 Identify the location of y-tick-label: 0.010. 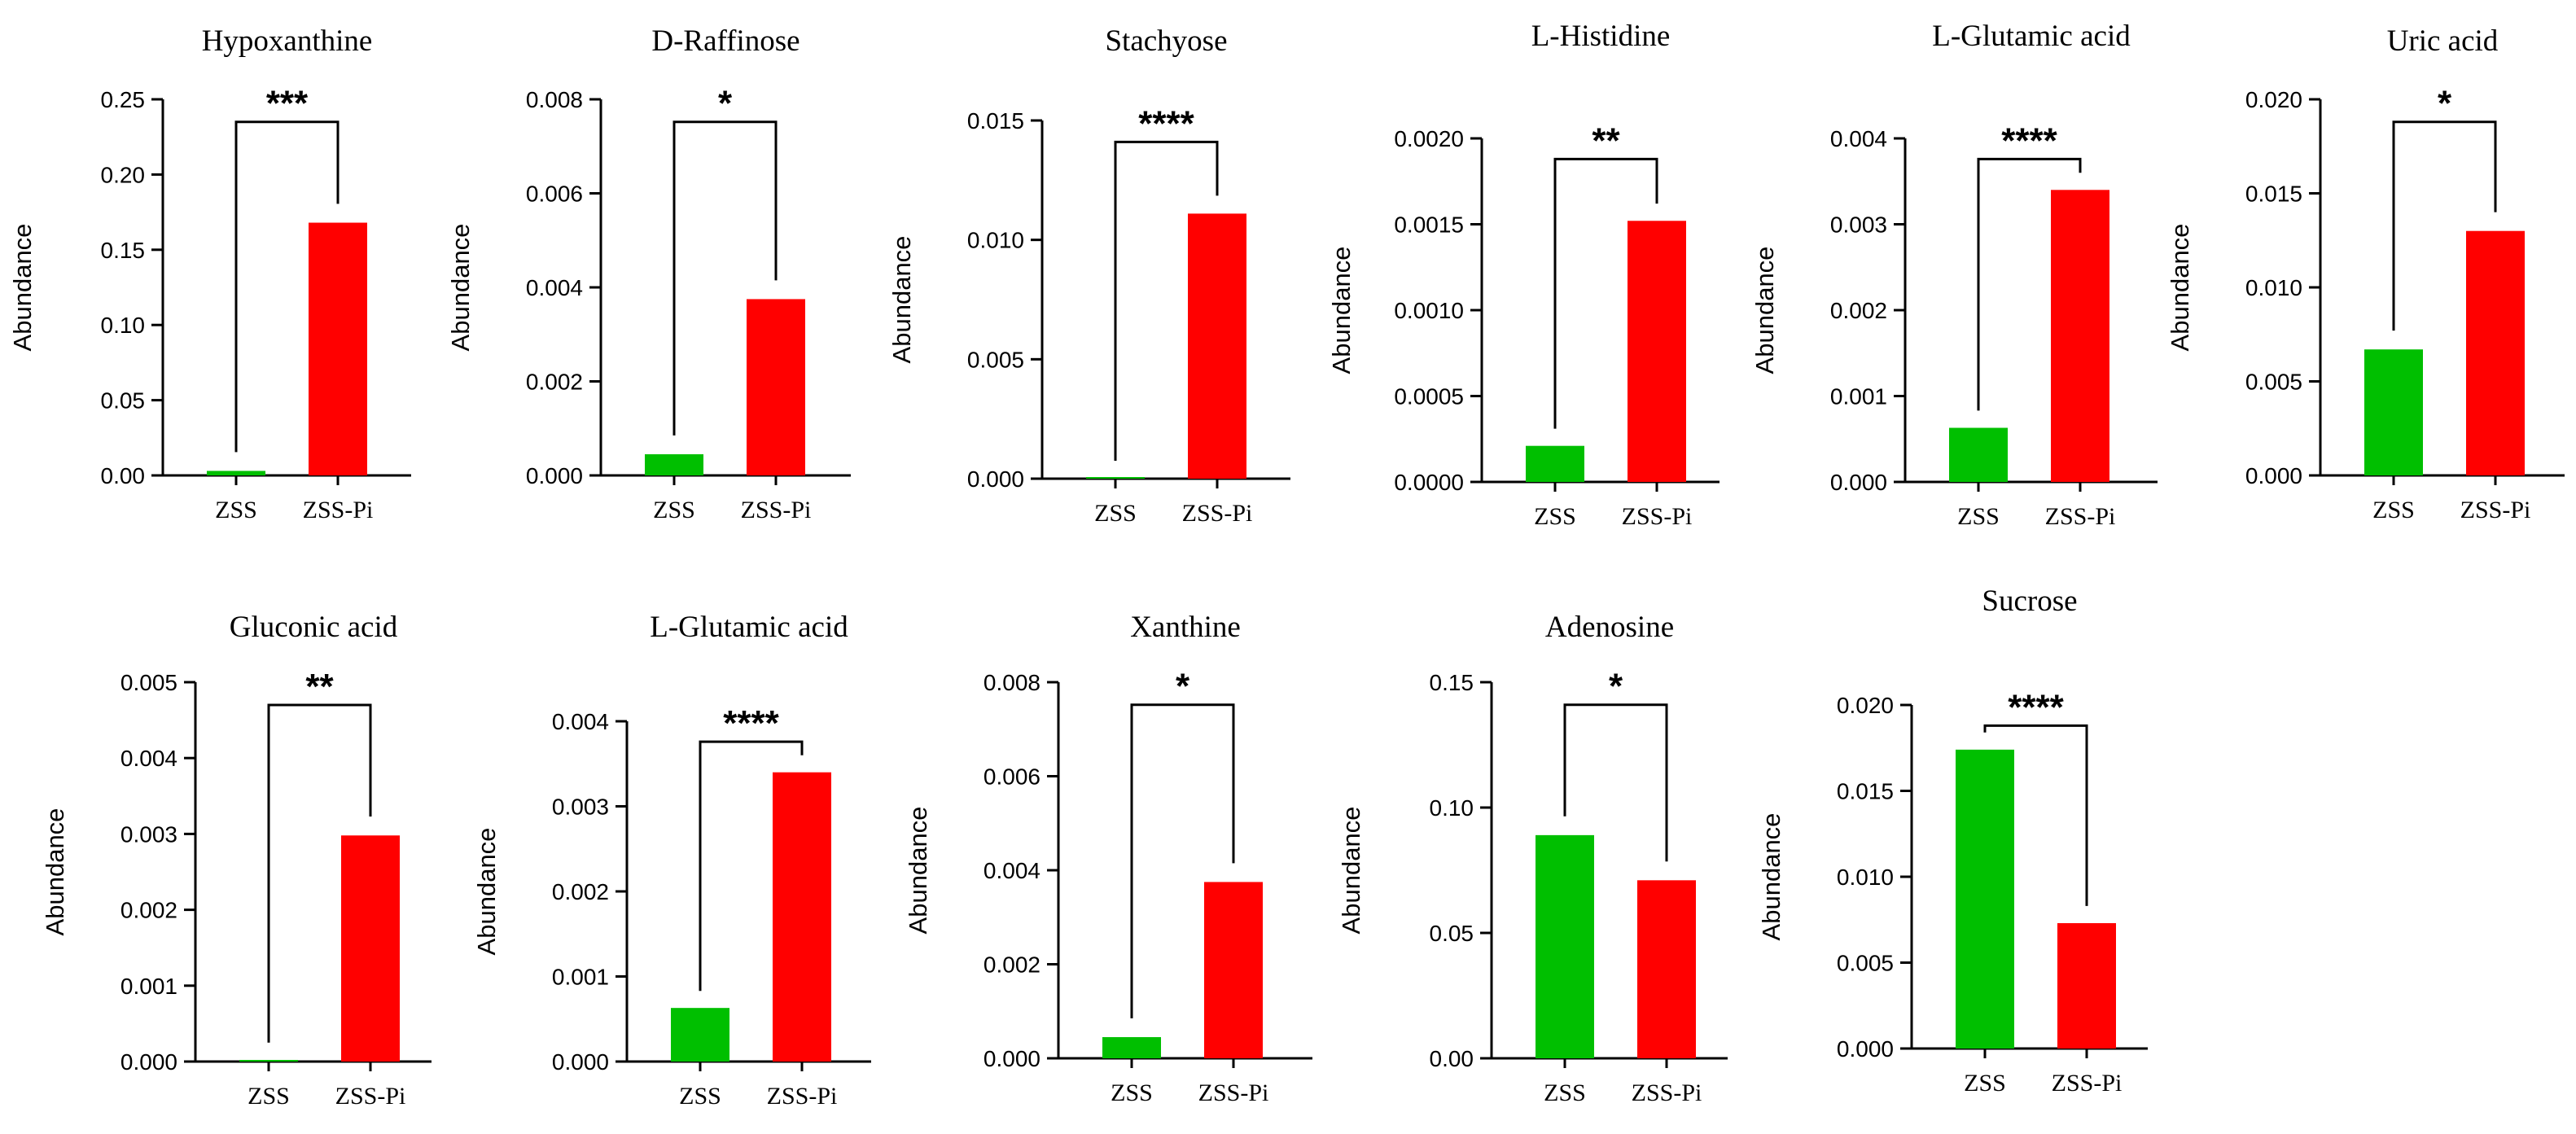
(1865, 877).